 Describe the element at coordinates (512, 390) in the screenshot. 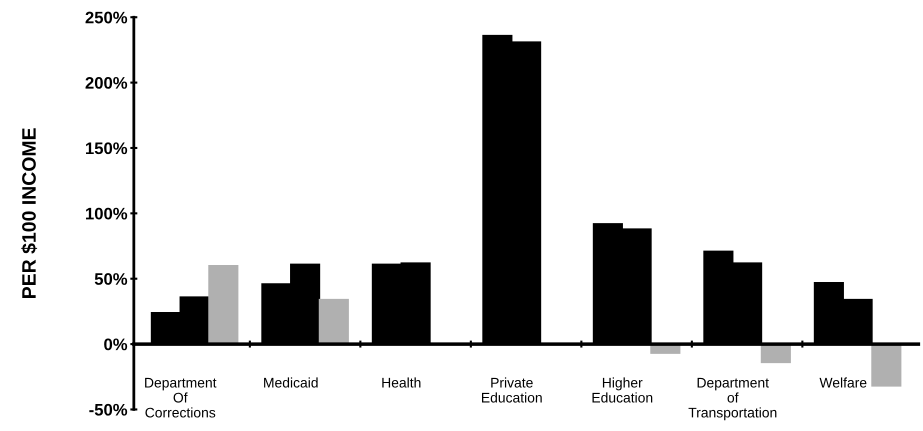

I see `x-tick-label: Private Education` at that location.